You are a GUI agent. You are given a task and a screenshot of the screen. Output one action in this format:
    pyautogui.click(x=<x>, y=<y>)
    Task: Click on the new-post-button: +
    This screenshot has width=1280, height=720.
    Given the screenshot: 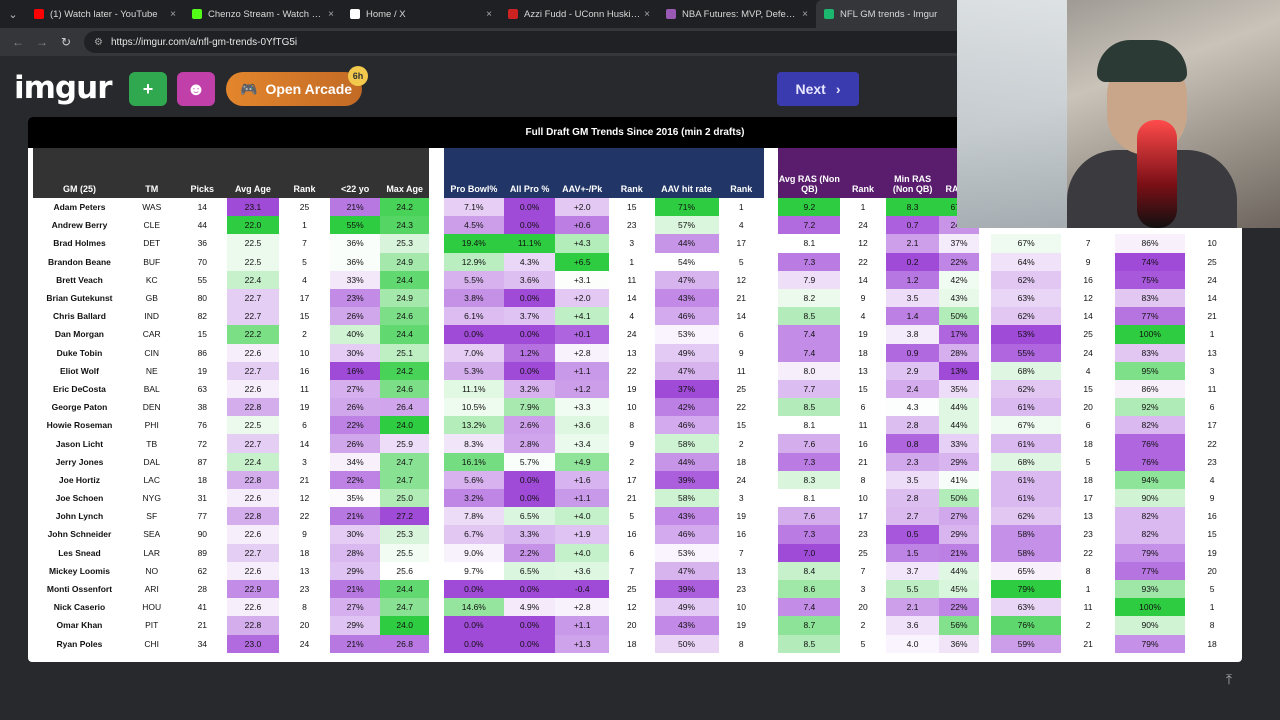 What is the action you would take?
    pyautogui.click(x=148, y=89)
    